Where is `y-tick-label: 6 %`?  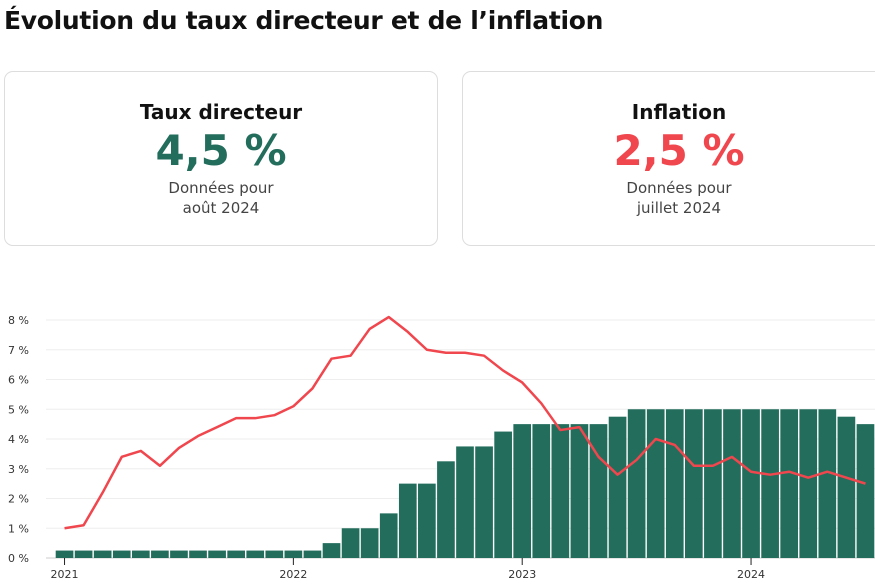 y-tick-label: 6 % is located at coordinates (18, 380).